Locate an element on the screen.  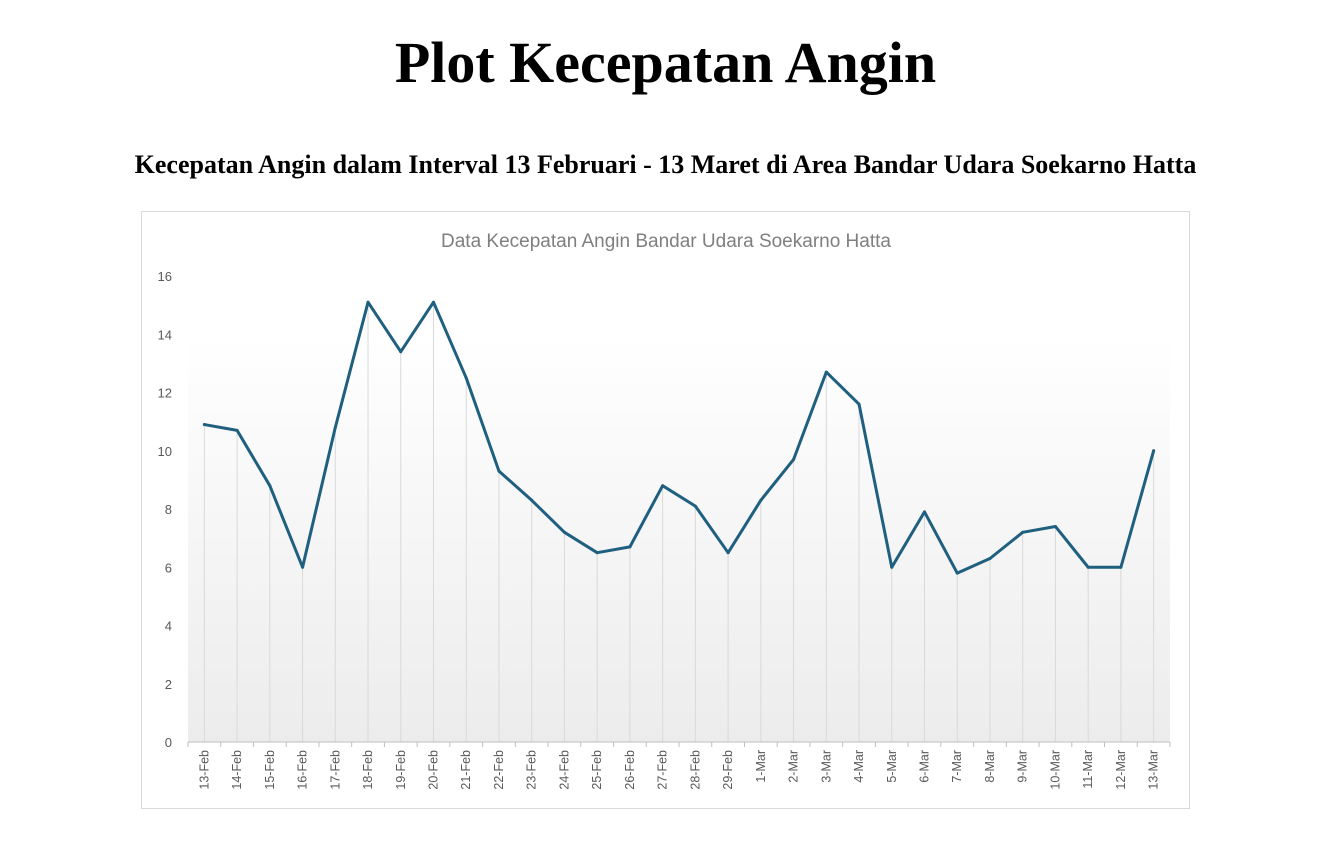
x-tick-label: 21-Feb is located at coordinates (466, 770).